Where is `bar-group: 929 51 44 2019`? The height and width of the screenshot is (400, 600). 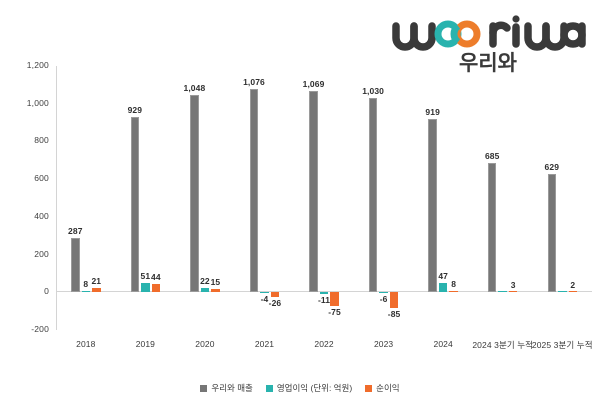 bar-group: 929 51 44 2019 is located at coordinates (146, 207).